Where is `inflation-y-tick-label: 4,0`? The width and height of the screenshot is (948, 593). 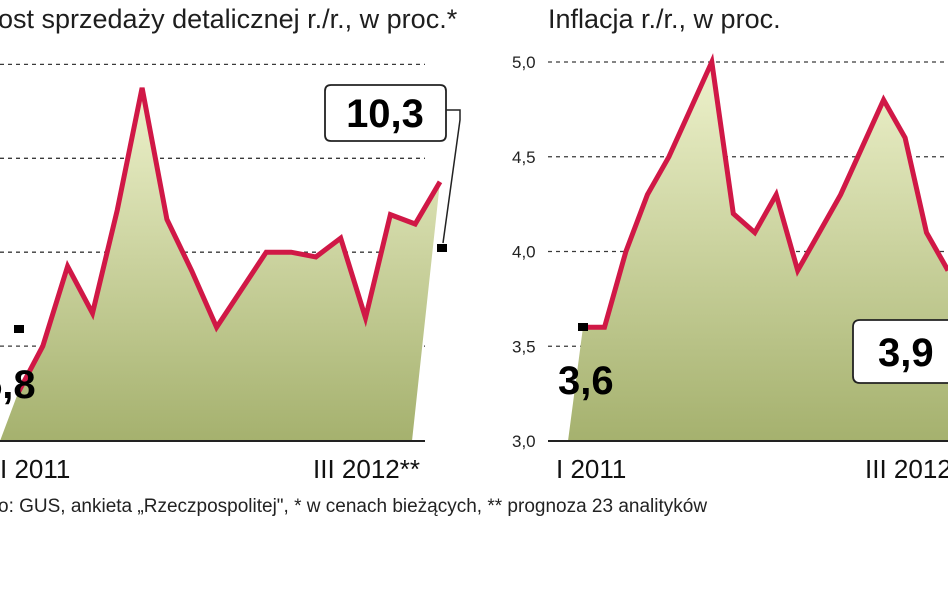 inflation-y-tick-label: 4,0 is located at coordinates (524, 252).